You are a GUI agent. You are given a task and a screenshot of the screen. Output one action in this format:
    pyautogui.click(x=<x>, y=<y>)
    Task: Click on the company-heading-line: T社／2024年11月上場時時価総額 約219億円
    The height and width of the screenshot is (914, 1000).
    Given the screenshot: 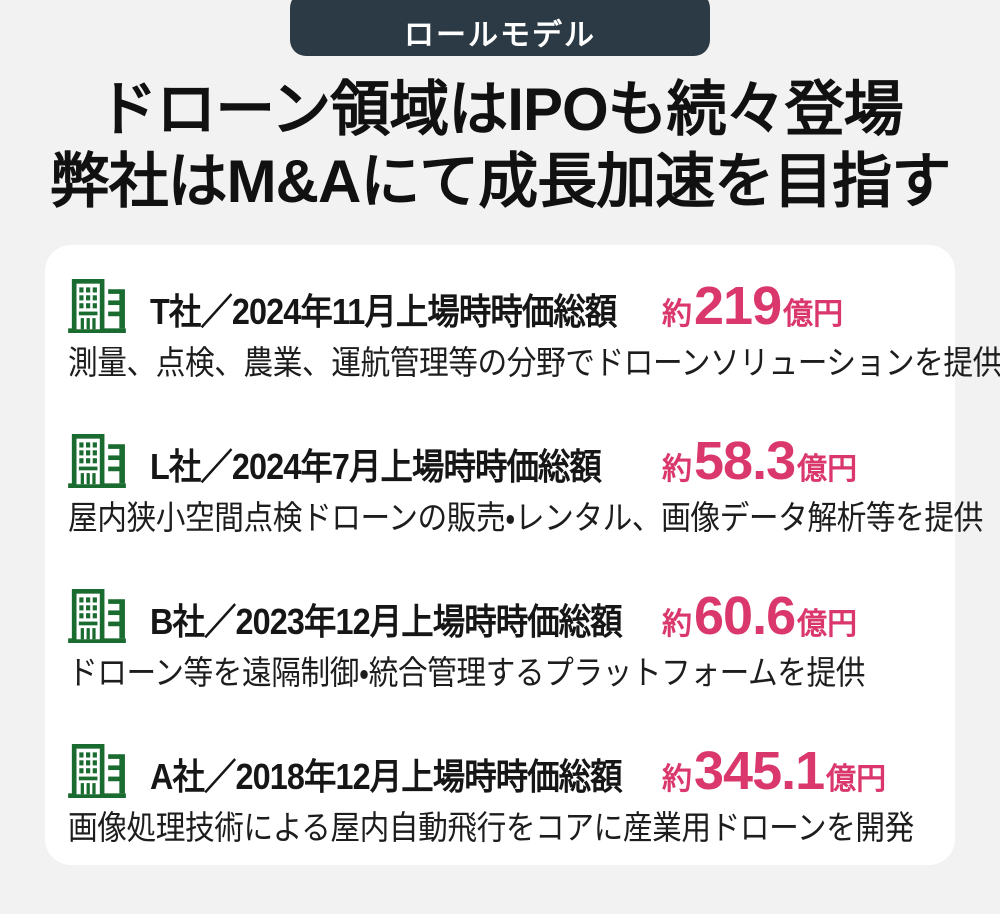 What is the action you would take?
    pyautogui.click(x=496, y=306)
    